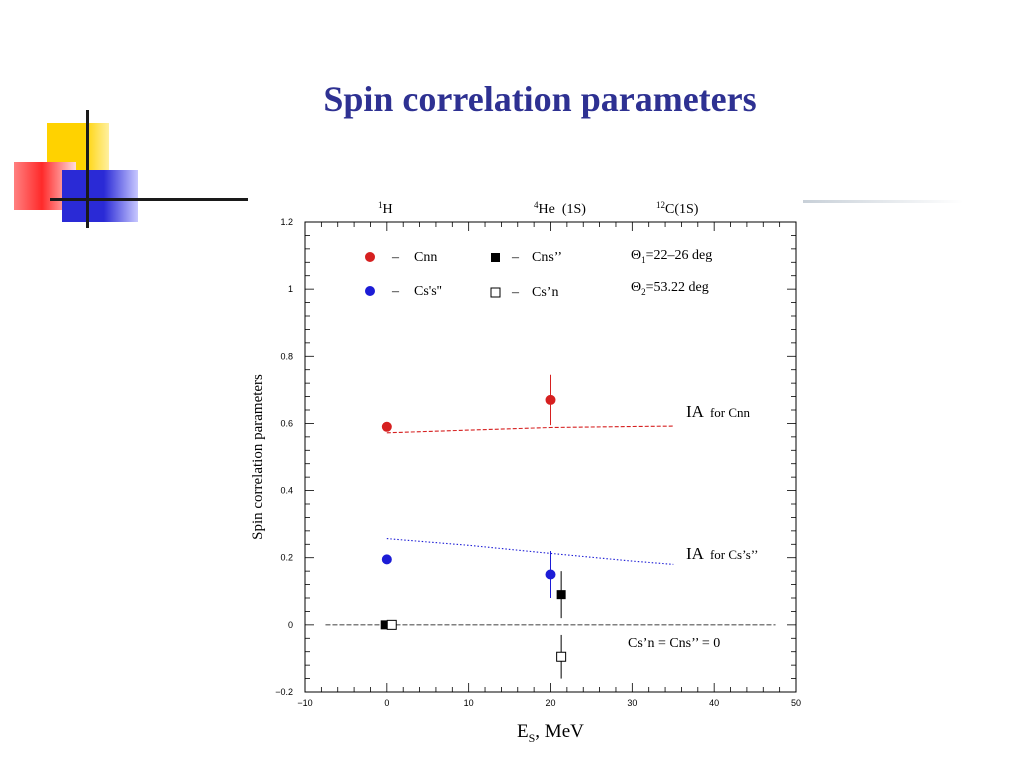  I want to click on top-label-c-text: C(1S), so click(682, 209).